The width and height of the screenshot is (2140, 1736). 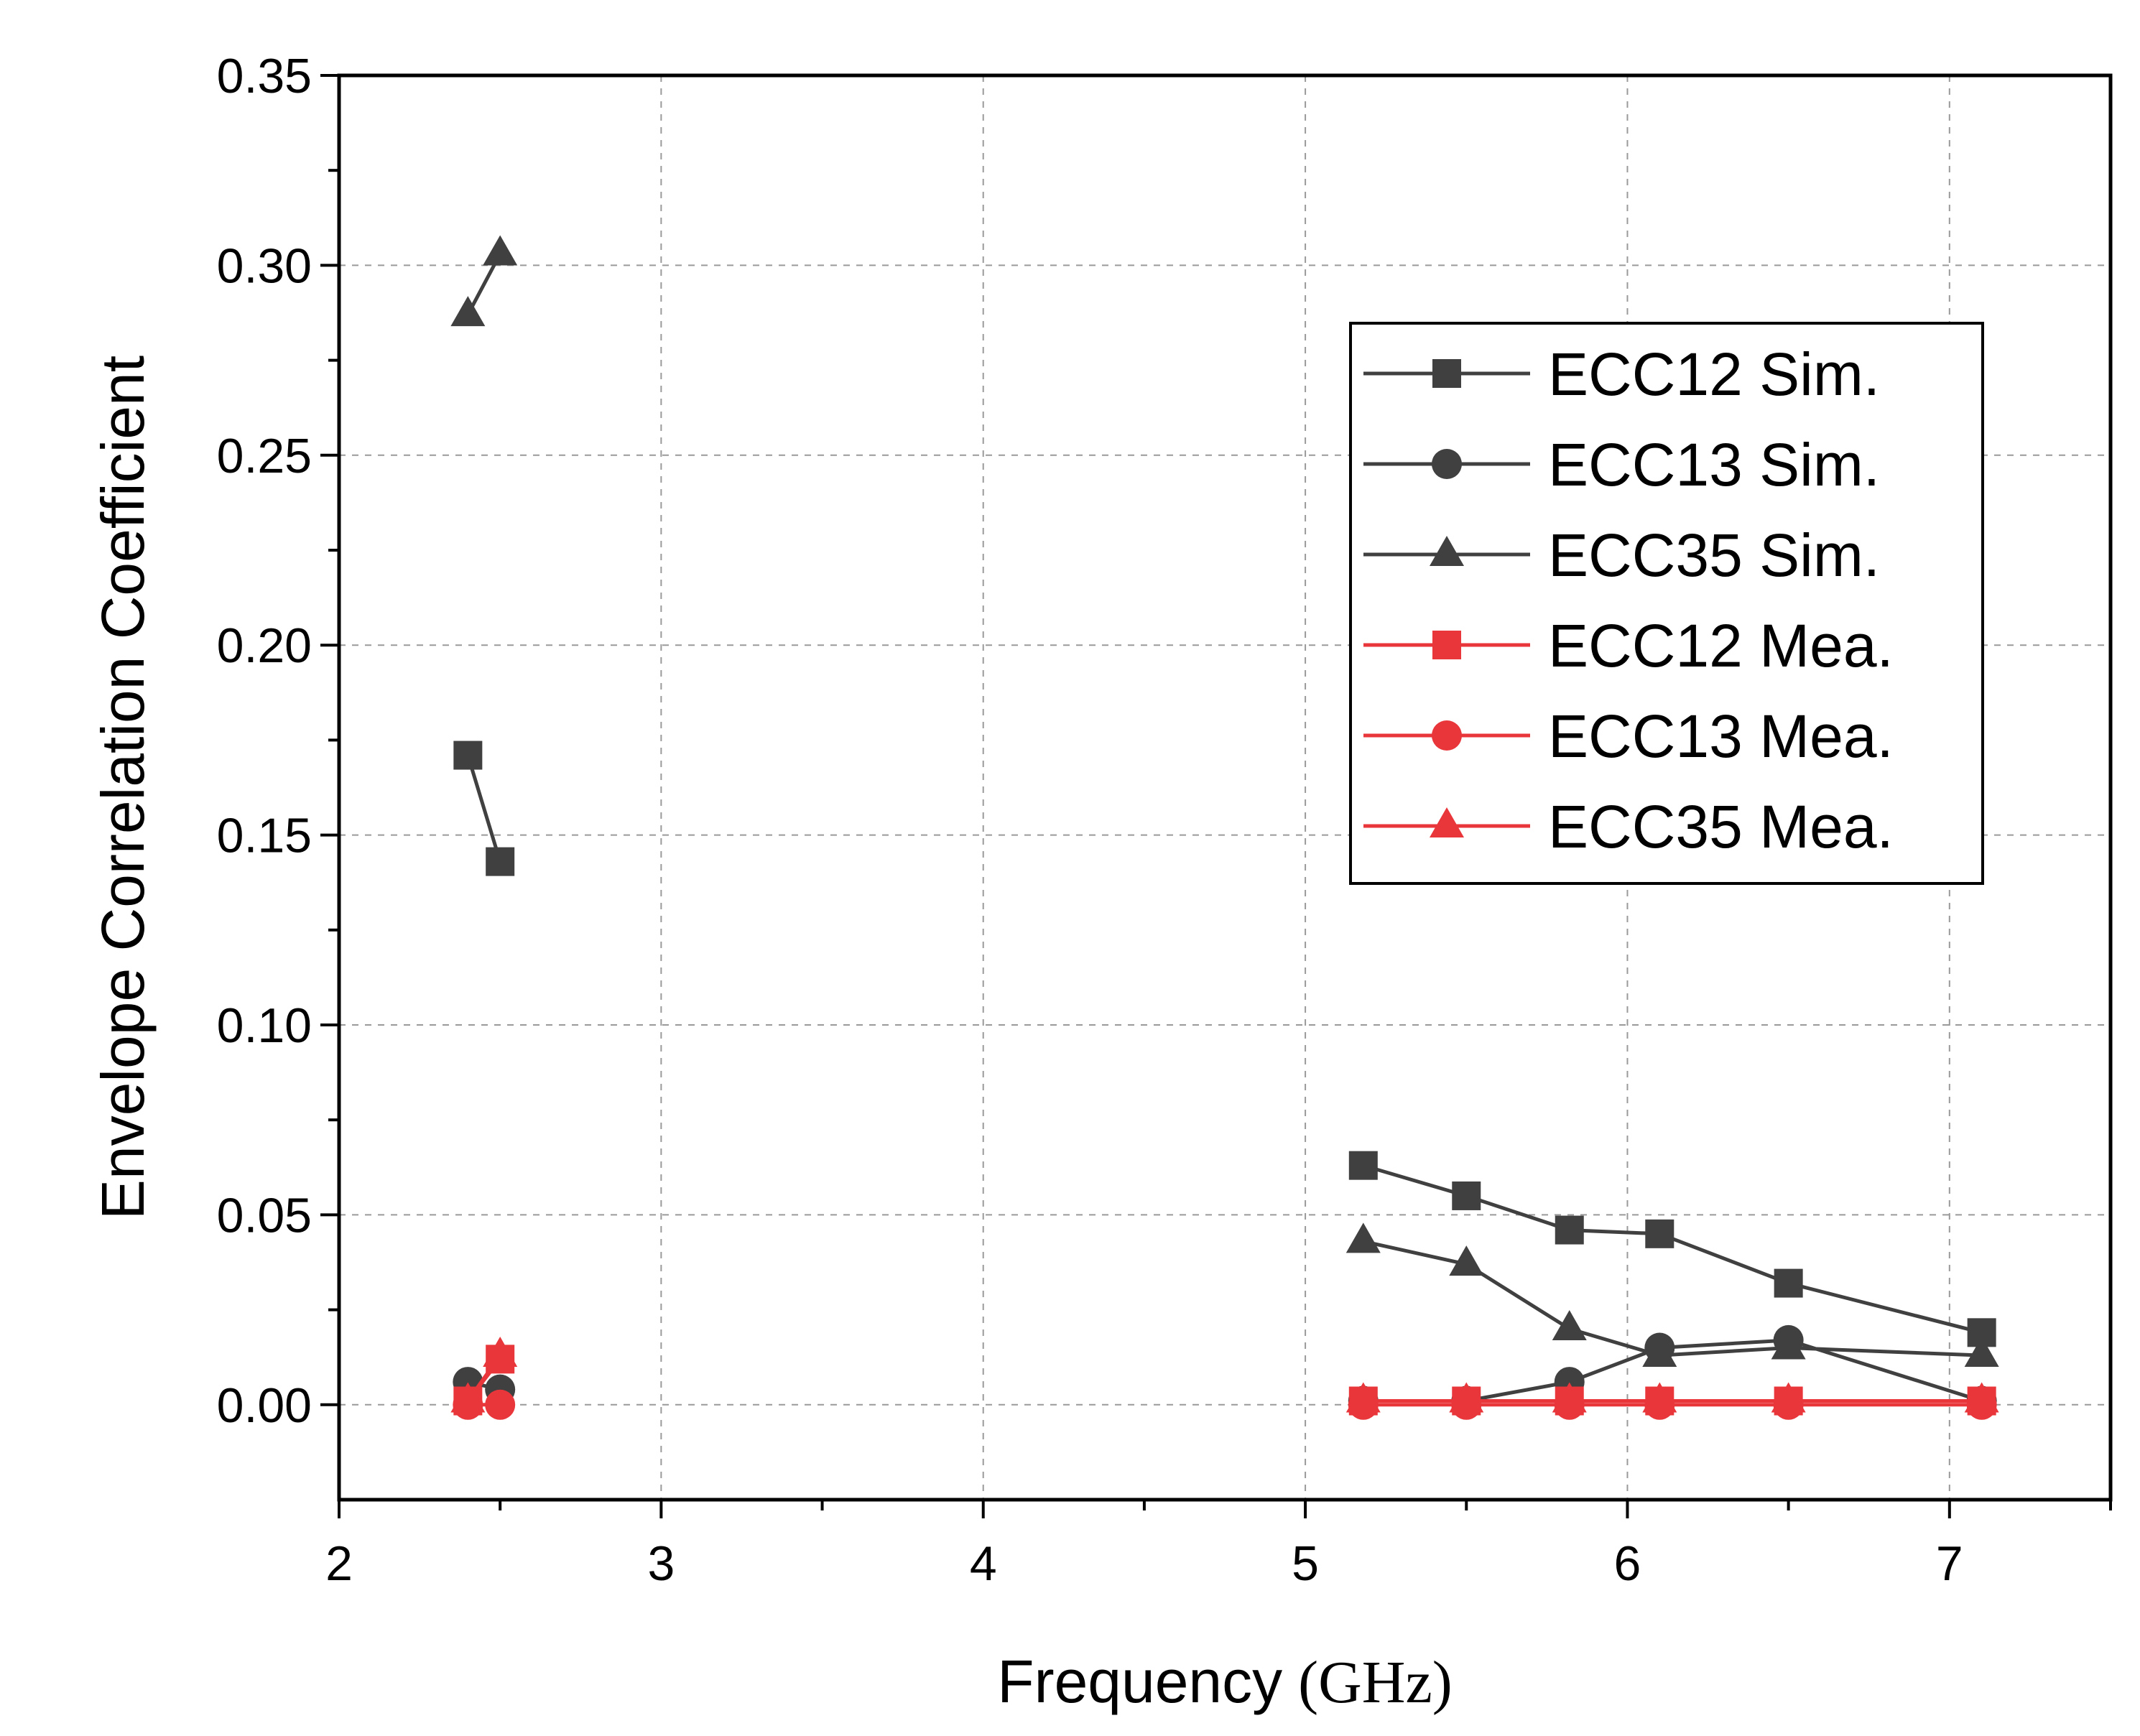 What do you see at coordinates (1224, 1375) in the screenshot?
I see `series-ecc35-mea` at bounding box center [1224, 1375].